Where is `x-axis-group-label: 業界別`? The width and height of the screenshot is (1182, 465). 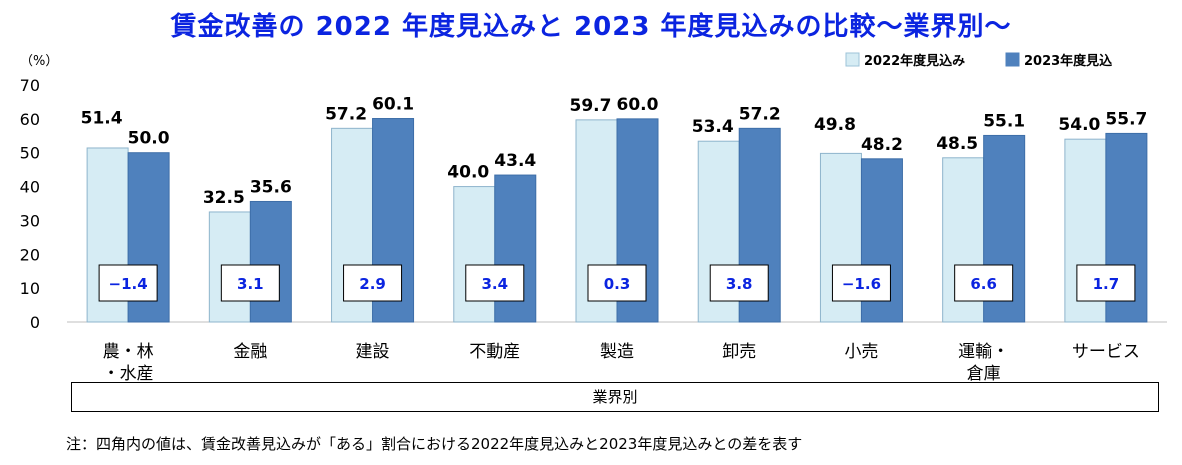
x-axis-group-label: 業界別 is located at coordinates (615, 397).